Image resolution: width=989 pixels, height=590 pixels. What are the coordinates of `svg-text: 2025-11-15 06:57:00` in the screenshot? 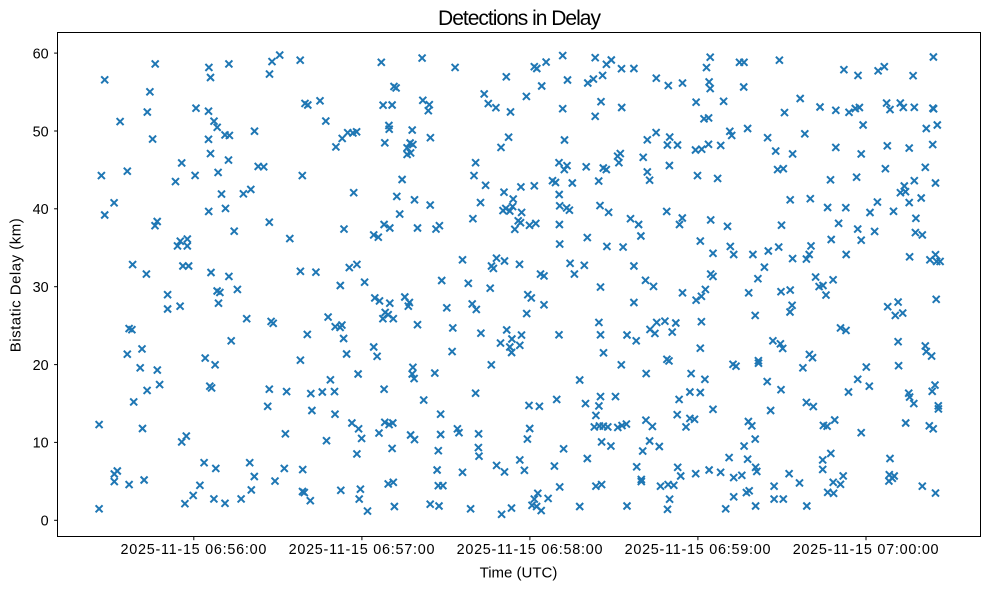 It's located at (362, 550).